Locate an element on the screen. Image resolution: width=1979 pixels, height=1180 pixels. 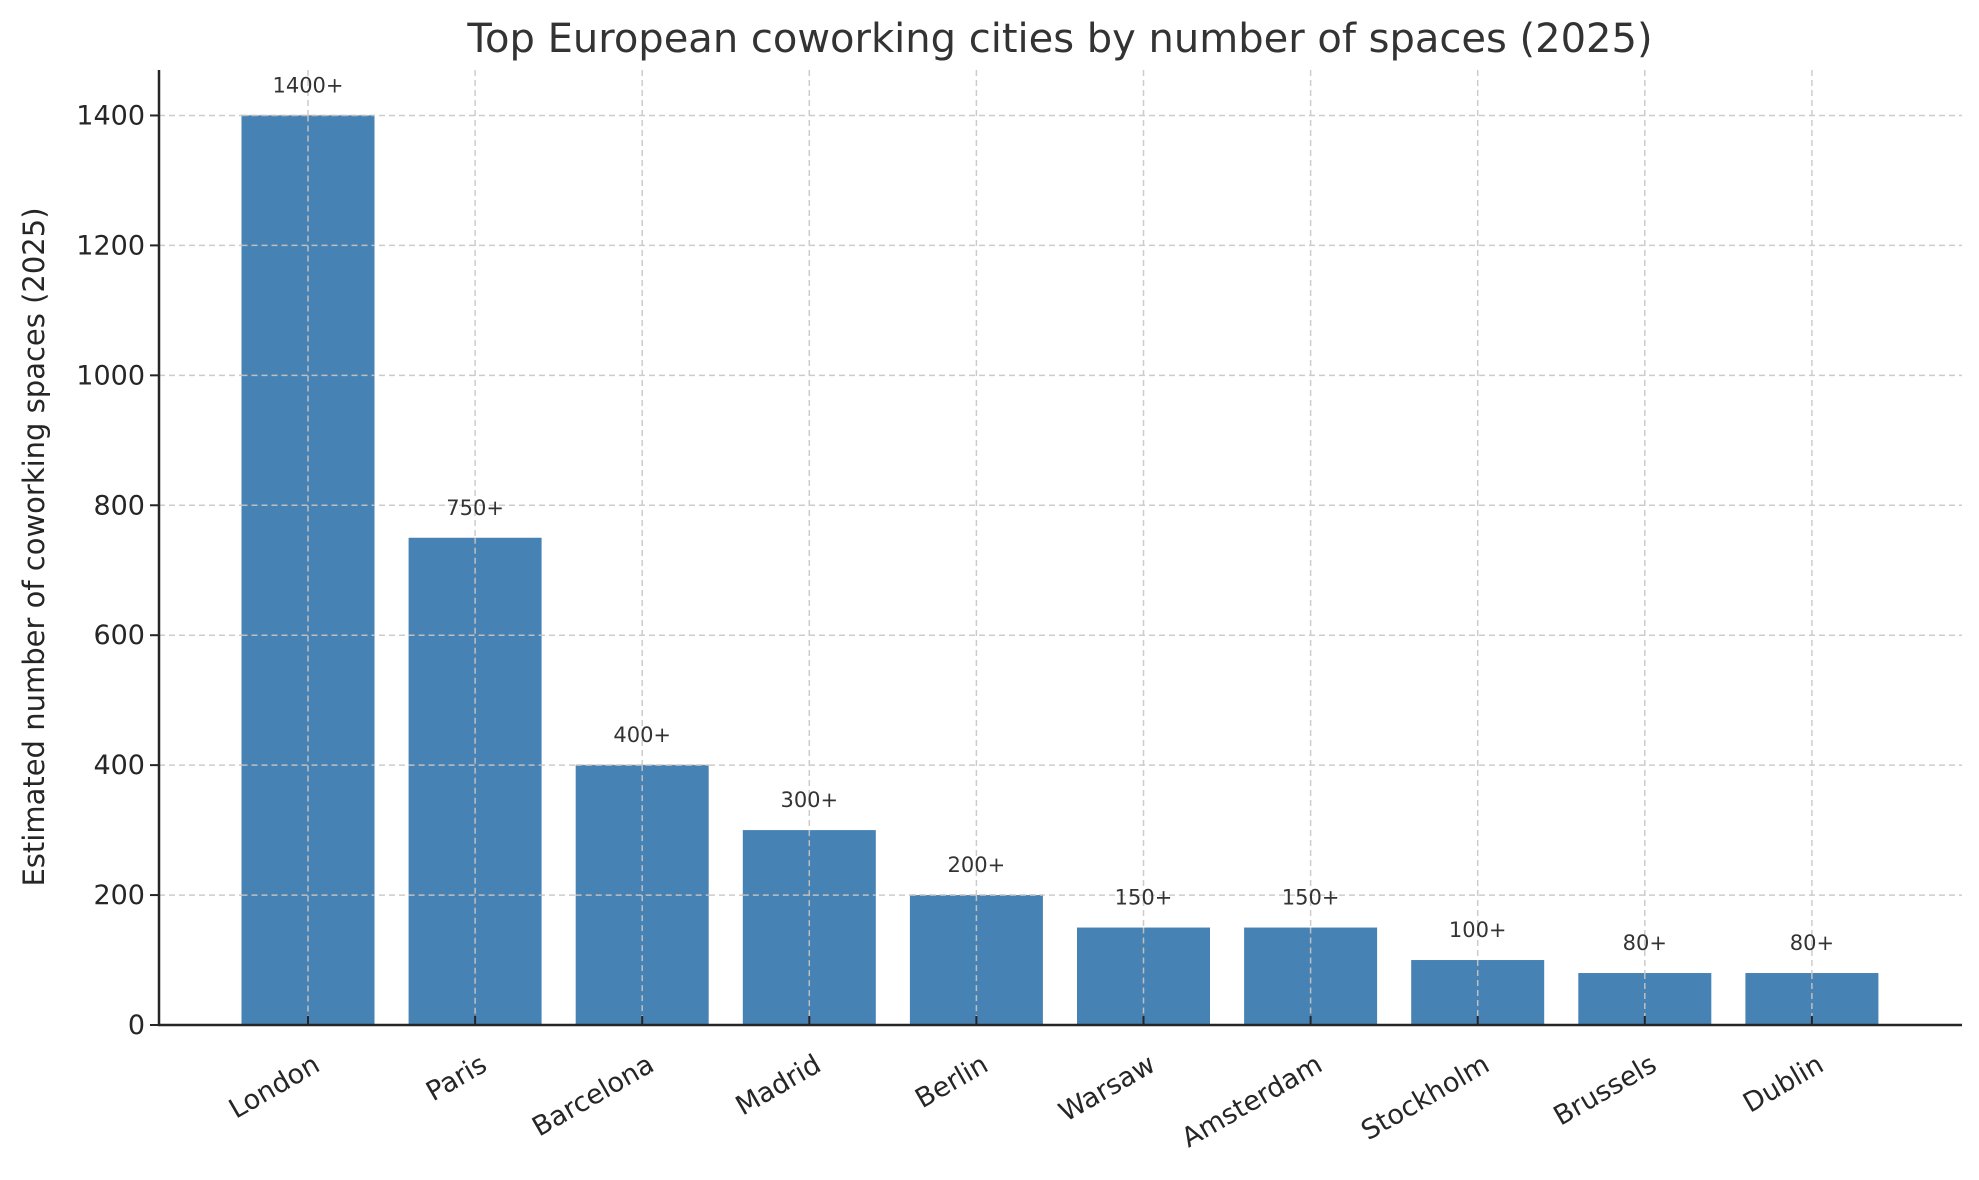
x-tick-label: Brussels is located at coordinates (1604, 1090).